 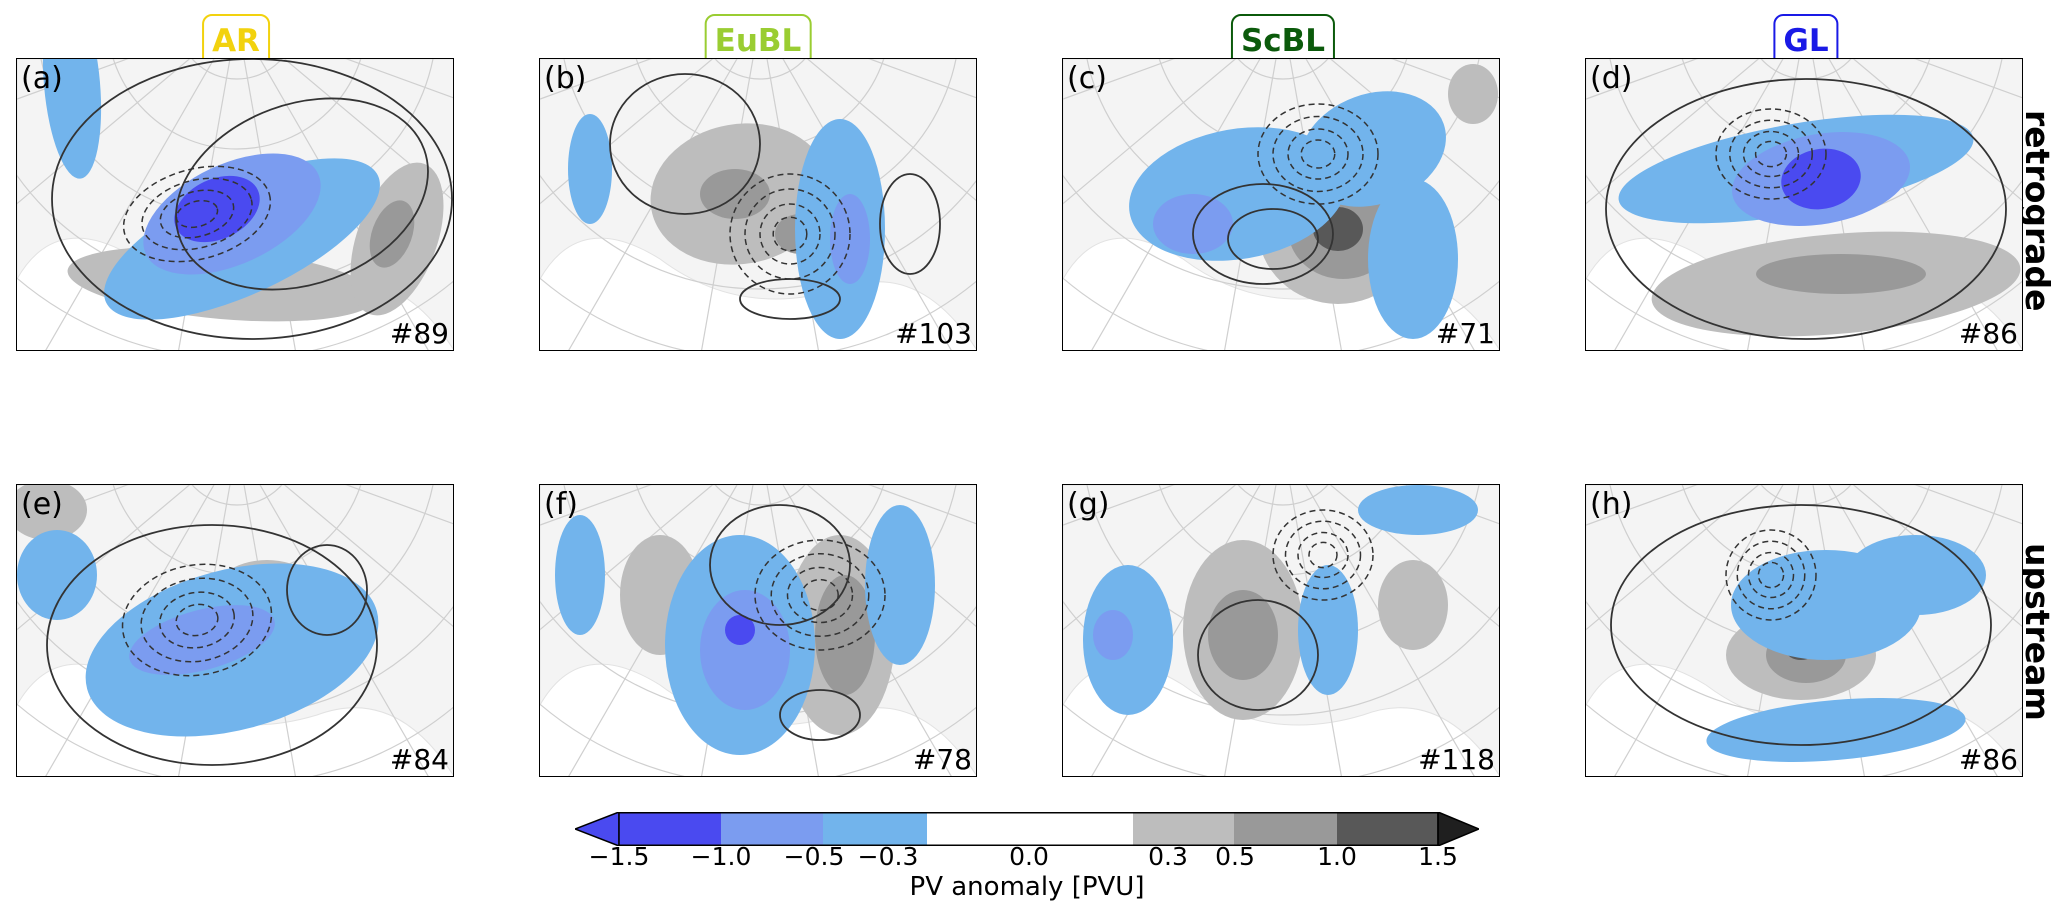 I want to click on colorbar-frame, so click(x=1028, y=829).